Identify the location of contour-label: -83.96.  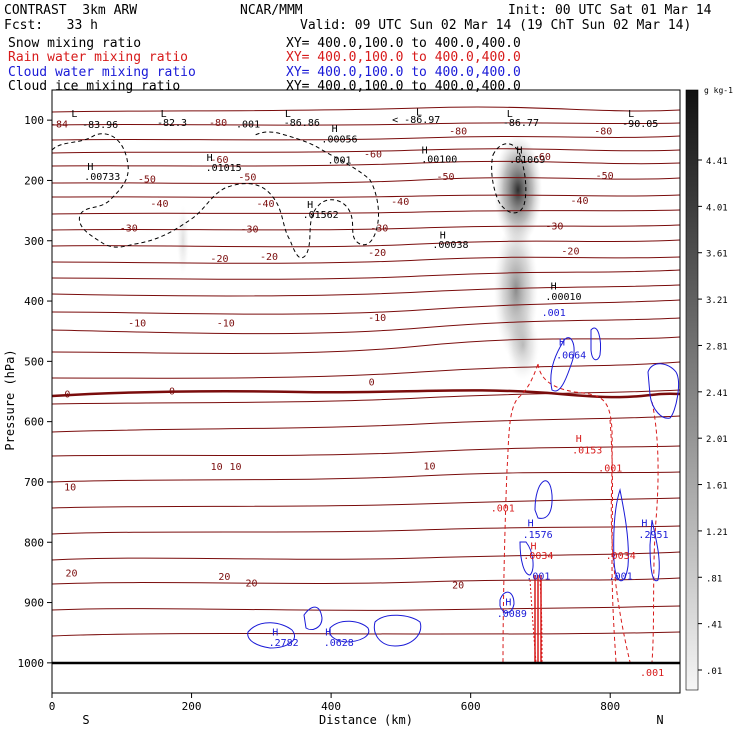
(100, 125).